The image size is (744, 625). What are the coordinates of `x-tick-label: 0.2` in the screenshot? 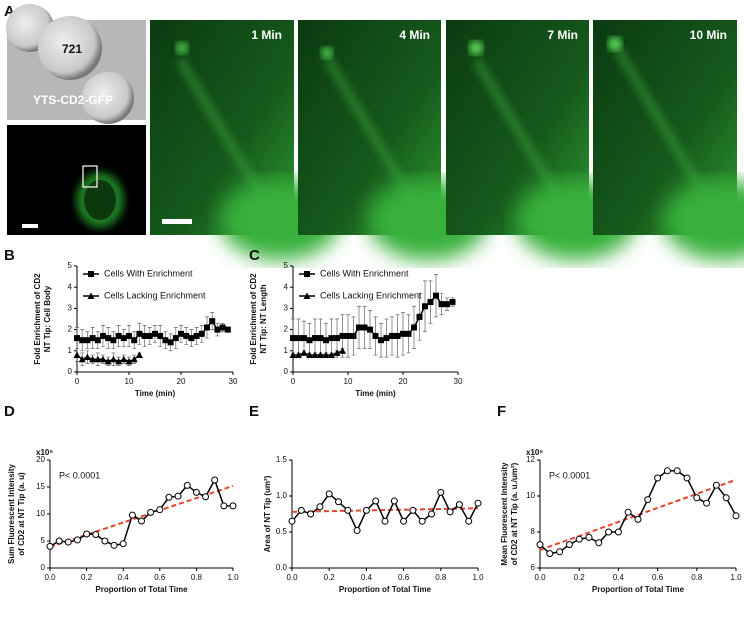 It's located at (580, 577).